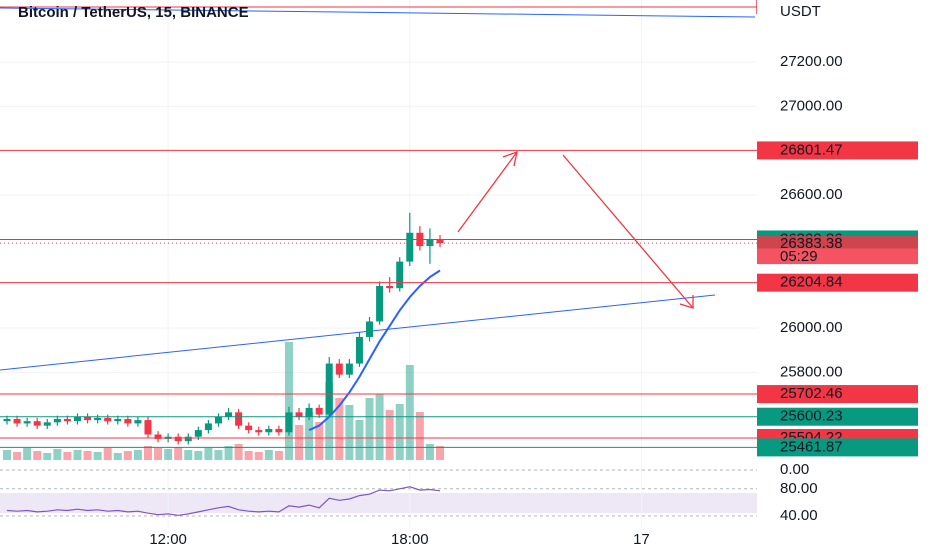 The height and width of the screenshot is (550, 932). I want to click on price-label: 26383.38, so click(811, 243).